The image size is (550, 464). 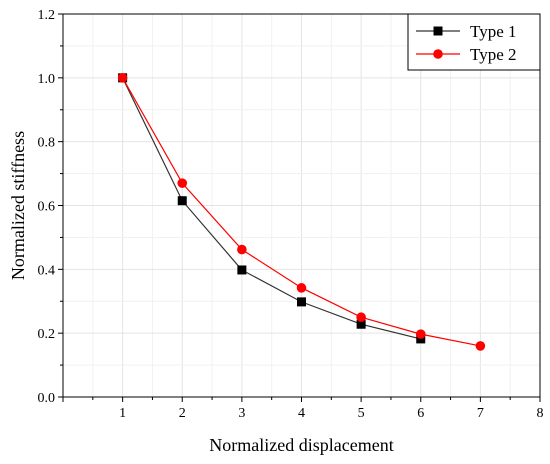 What do you see at coordinates (47, 334) in the screenshot?
I see `y-tick-label: 0.2` at bounding box center [47, 334].